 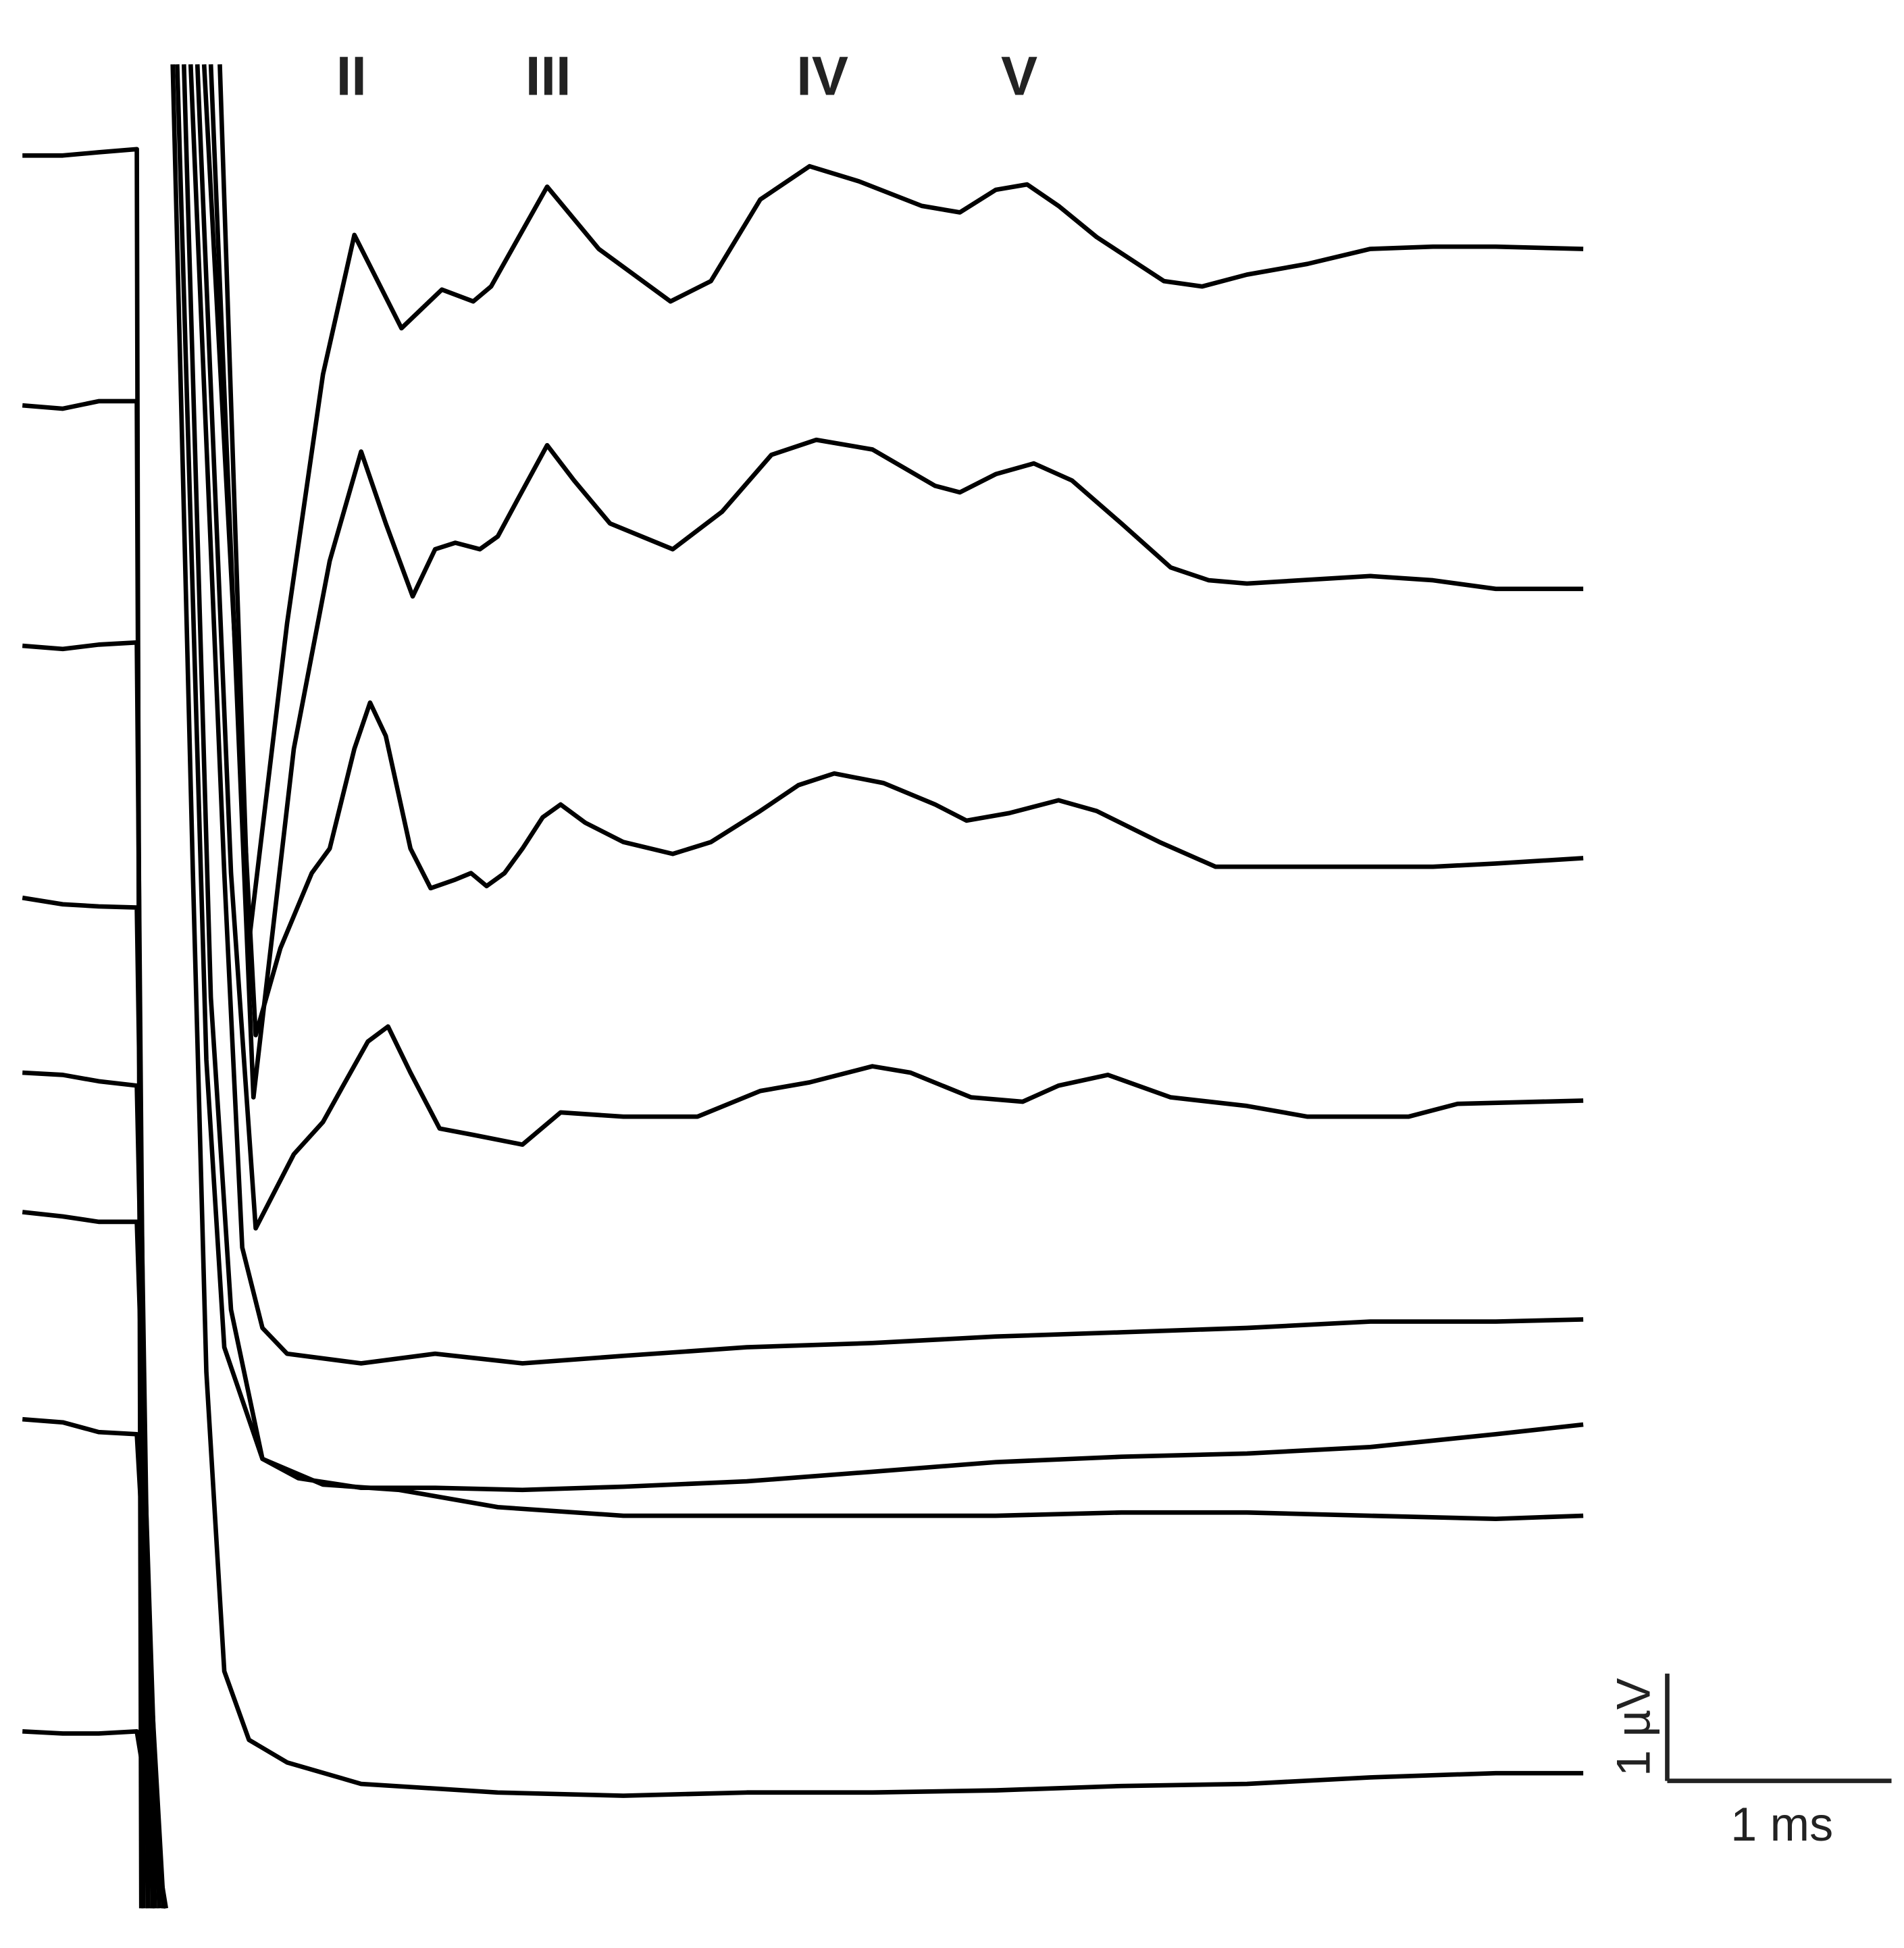 What do you see at coordinates (822, 76) in the screenshot?
I see `peak-label: IV` at bounding box center [822, 76].